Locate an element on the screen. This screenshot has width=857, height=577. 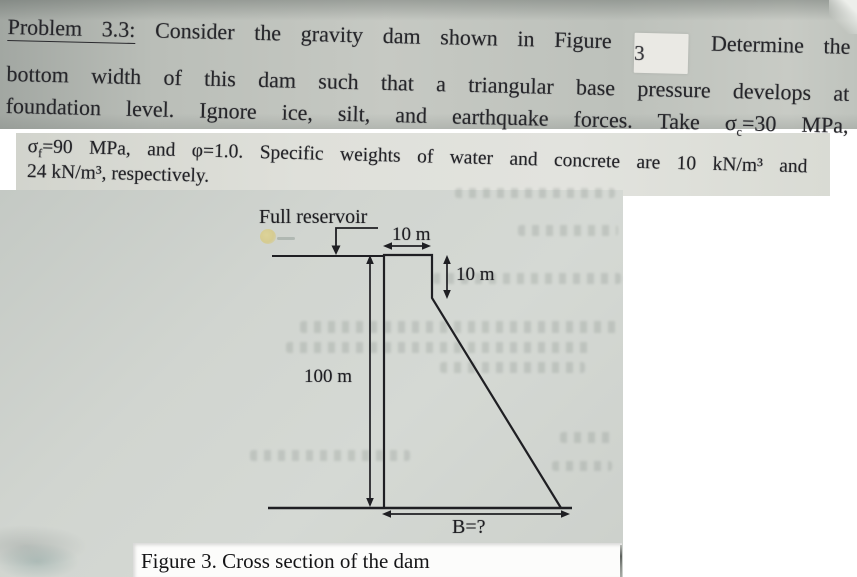
page-corner-highlight is located at coordinates (843, 17).